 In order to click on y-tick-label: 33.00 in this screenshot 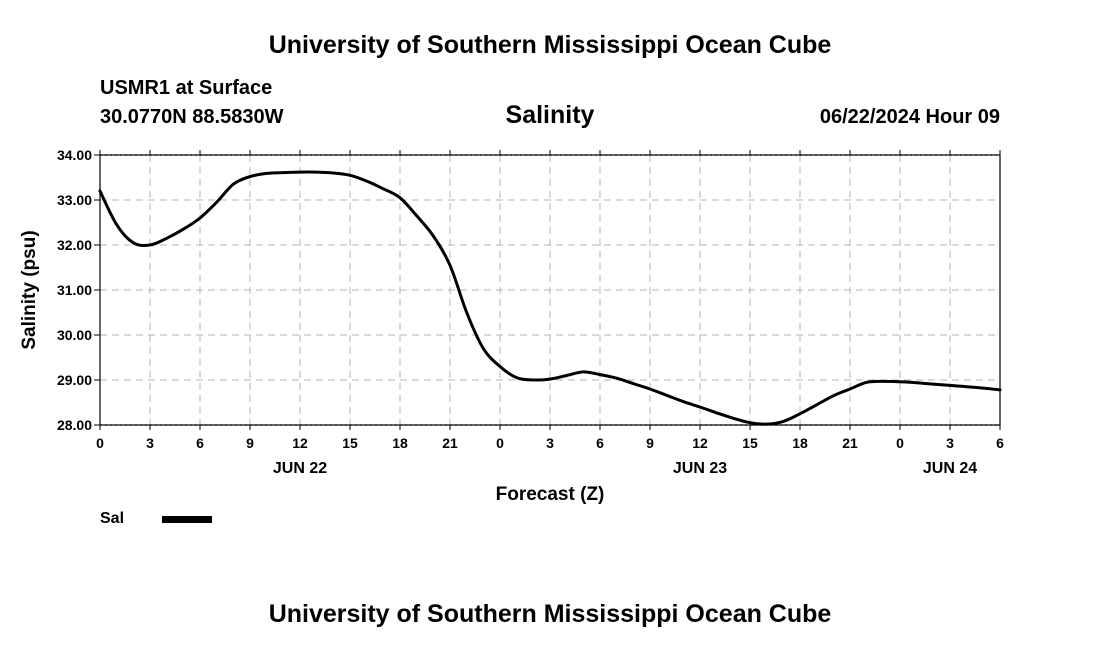, I will do `click(74, 200)`.